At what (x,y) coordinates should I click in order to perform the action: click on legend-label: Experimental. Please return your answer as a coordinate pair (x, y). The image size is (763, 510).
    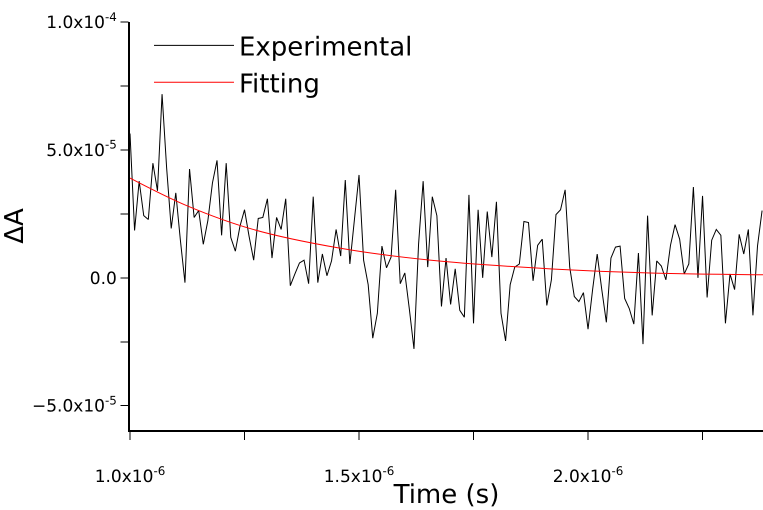
    Looking at the image, I should click on (325, 47).